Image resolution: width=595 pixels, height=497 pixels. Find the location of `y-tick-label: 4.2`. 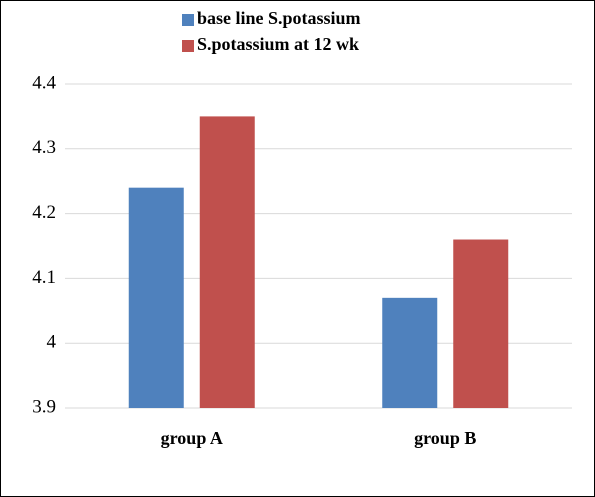

y-tick-label: 4.2 is located at coordinates (44, 212).